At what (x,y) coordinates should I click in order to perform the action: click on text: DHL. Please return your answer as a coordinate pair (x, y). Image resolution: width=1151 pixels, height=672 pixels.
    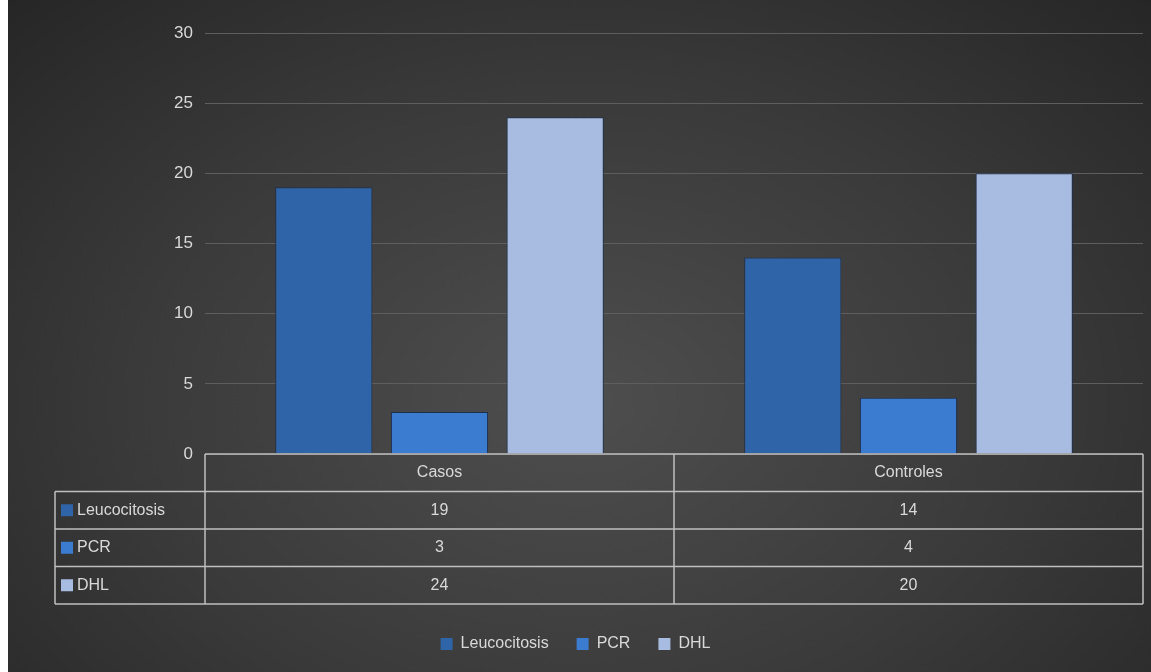
    Looking at the image, I should click on (93, 584).